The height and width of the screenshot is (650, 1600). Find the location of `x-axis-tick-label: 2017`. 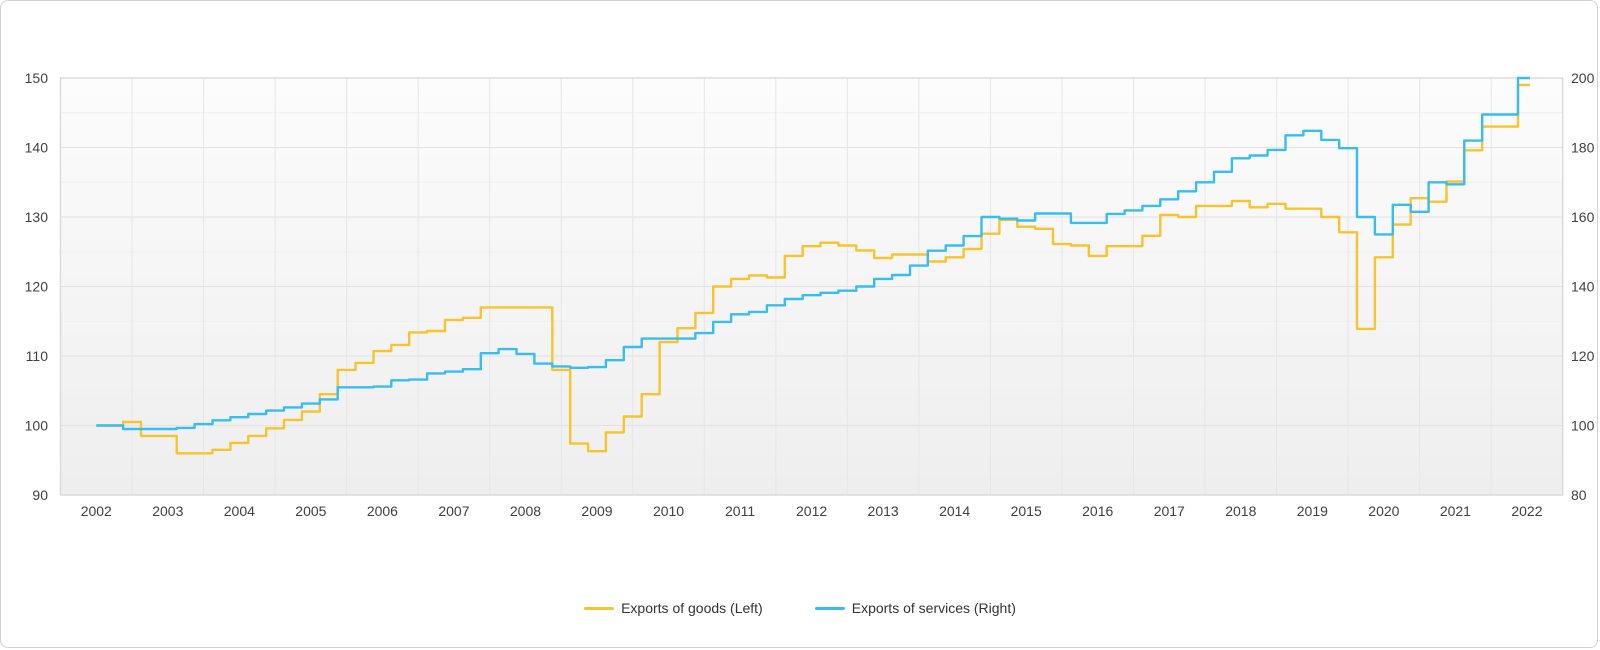

x-axis-tick-label: 2017 is located at coordinates (1169, 511).